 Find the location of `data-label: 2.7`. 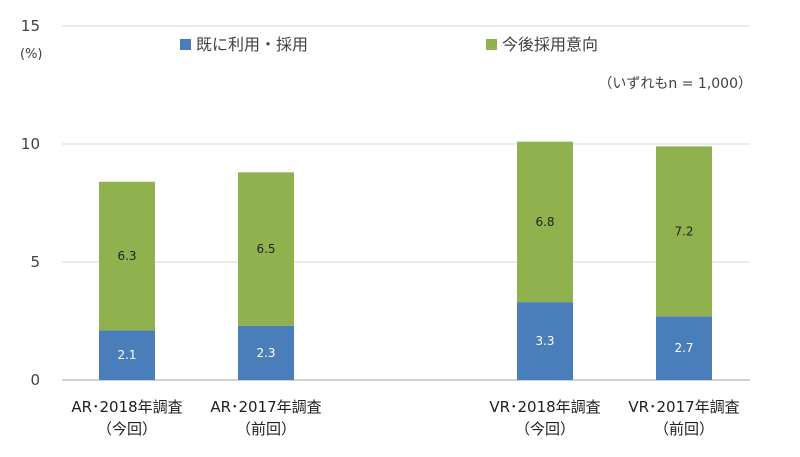

data-label: 2.7 is located at coordinates (683, 348).